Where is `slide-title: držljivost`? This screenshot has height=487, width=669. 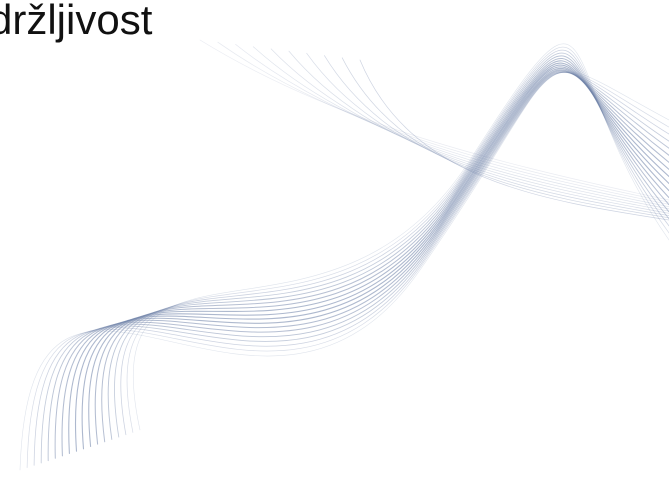 slide-title: držljivost is located at coordinates (76, 21).